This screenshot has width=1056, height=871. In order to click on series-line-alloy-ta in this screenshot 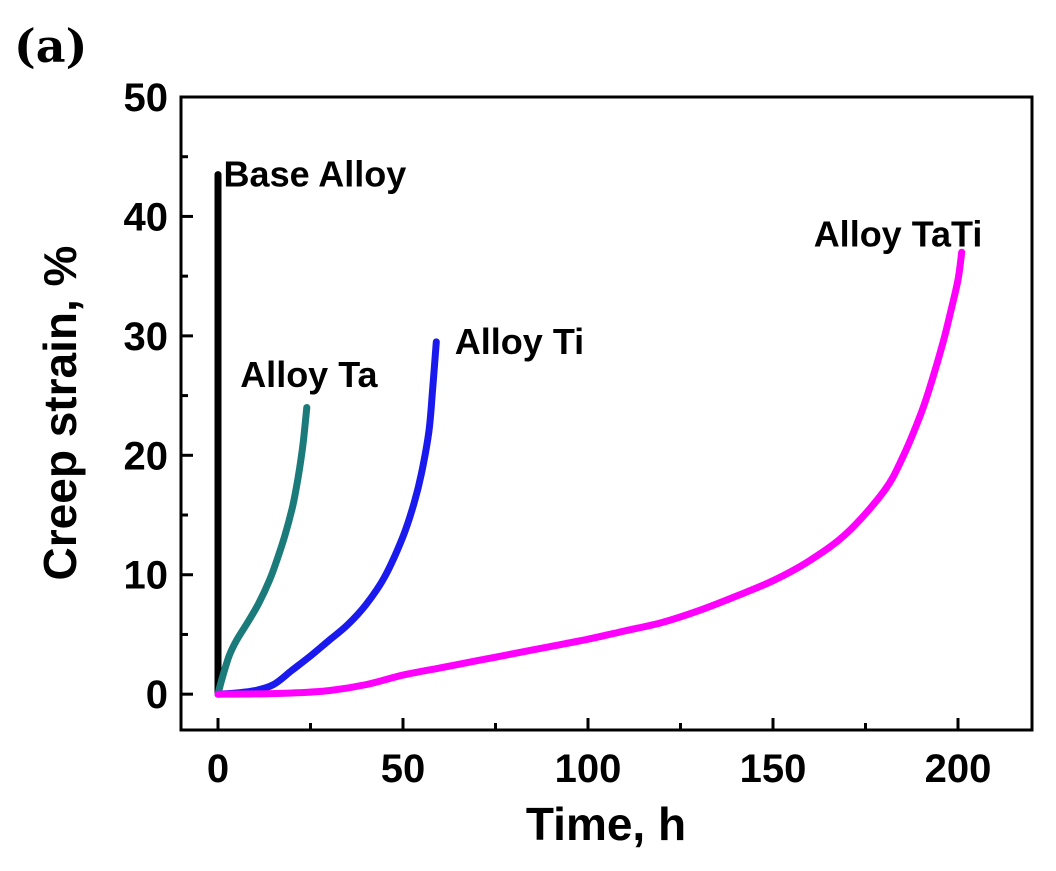, I will do `click(262, 551)`.